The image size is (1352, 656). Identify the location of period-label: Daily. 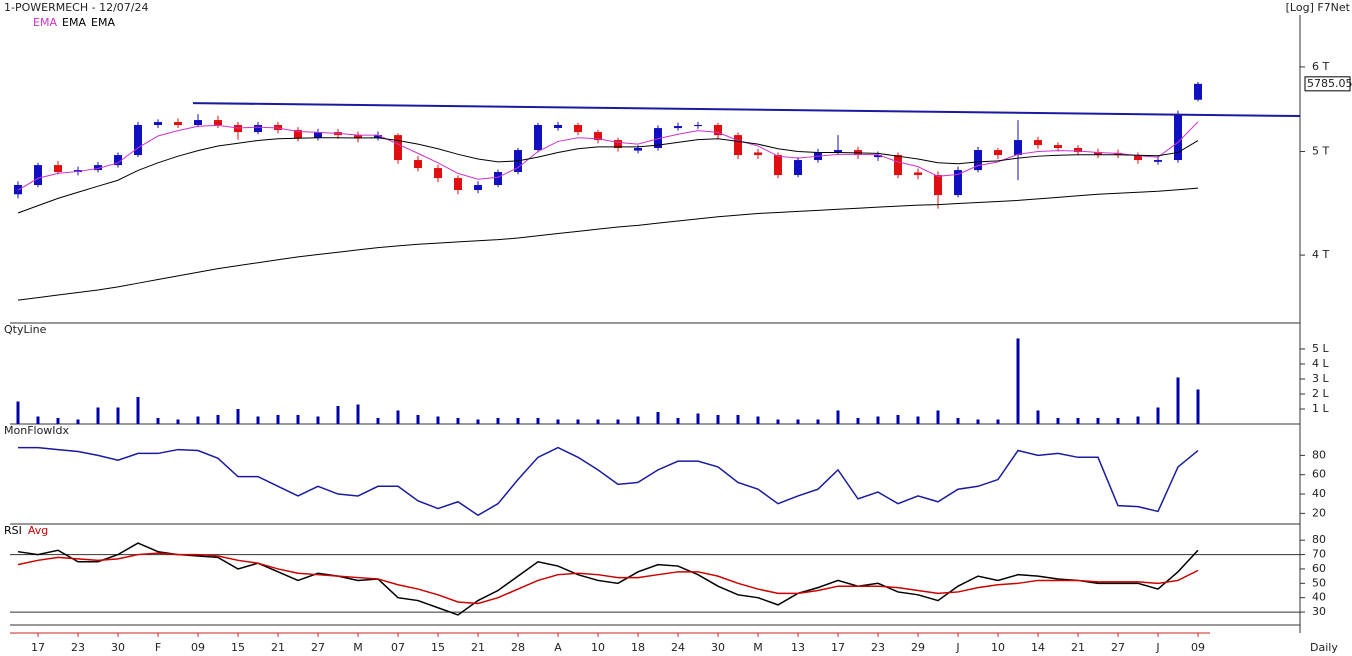
(1324, 647).